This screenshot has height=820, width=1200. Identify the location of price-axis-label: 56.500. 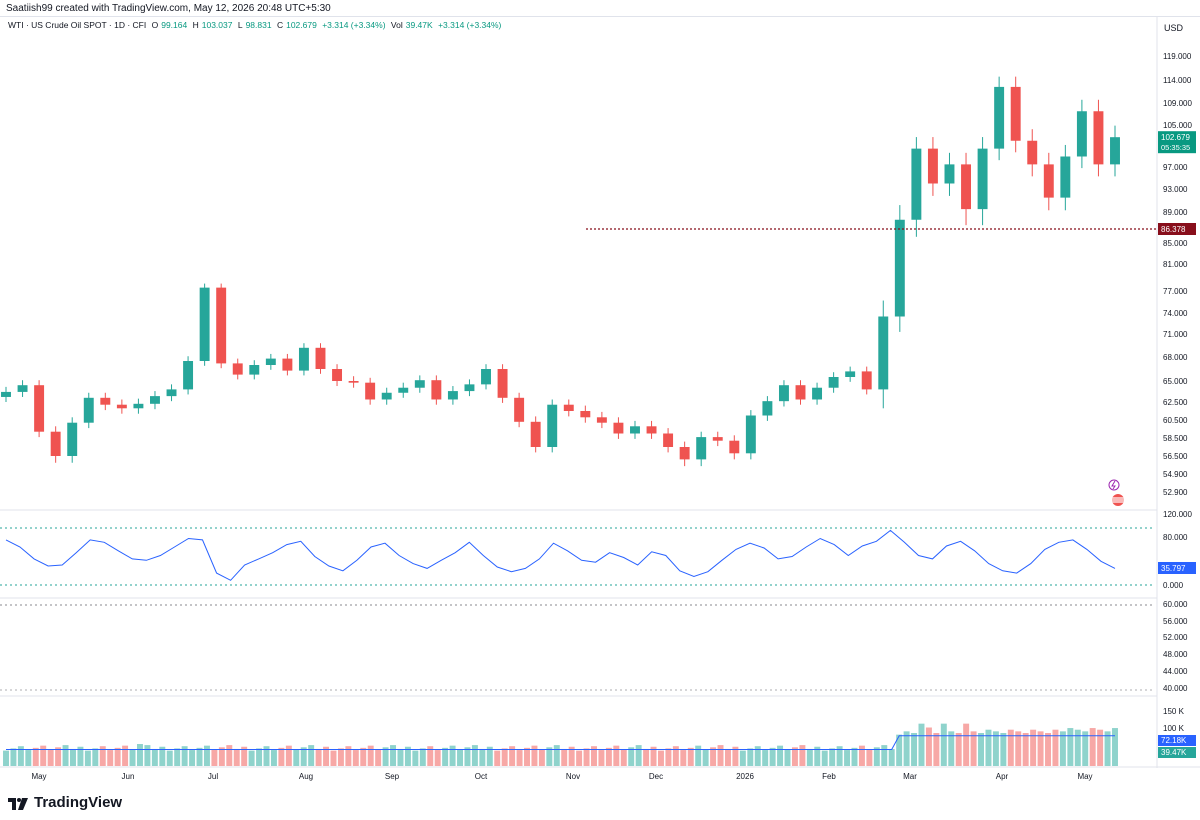
(1175, 456).